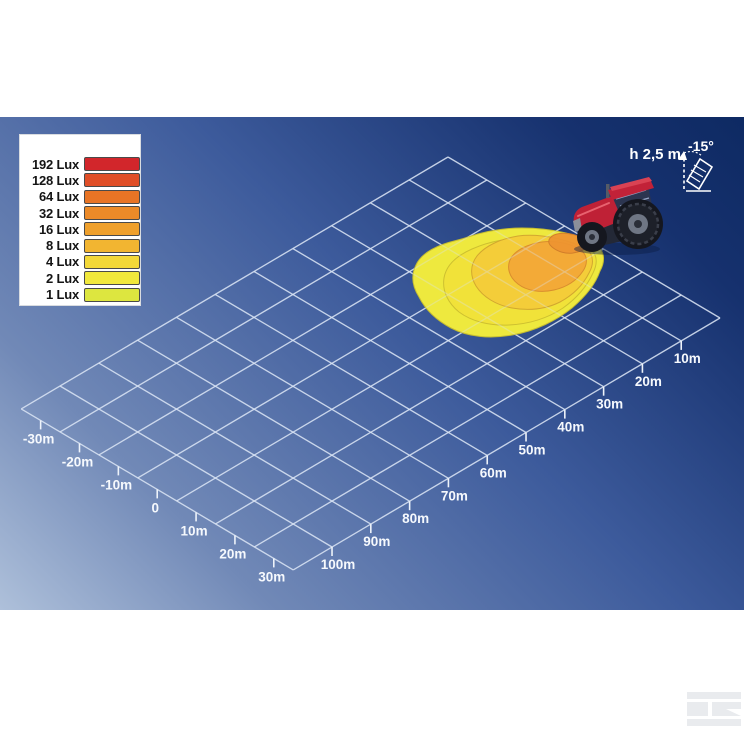 This screenshot has height=738, width=744. What do you see at coordinates (80, 245) in the screenshot?
I see `legend-row: 8 Lux` at bounding box center [80, 245].